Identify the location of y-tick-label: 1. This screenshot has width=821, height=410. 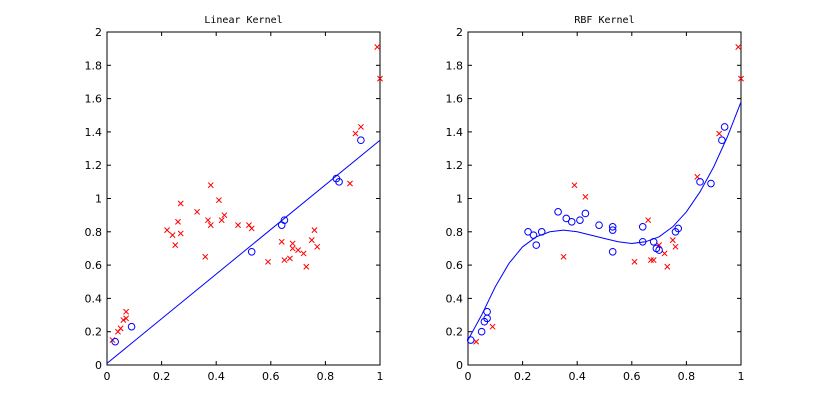
(459, 199).